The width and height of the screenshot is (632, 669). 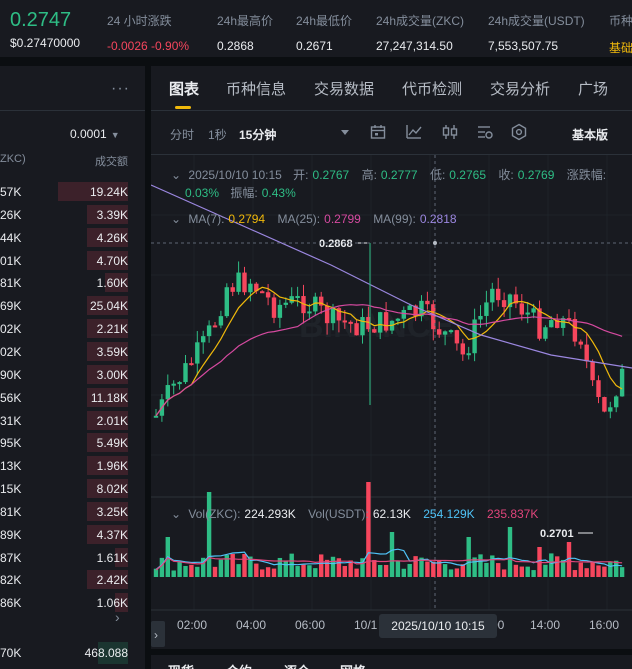 What do you see at coordinates (239, 665) in the screenshot?
I see `tab-futures: 合约` at bounding box center [239, 665].